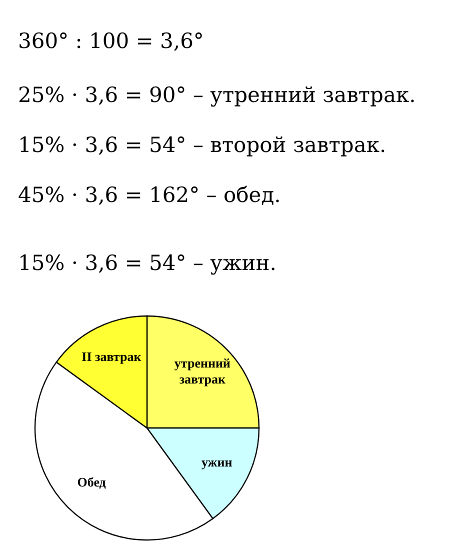 This screenshot has width=467, height=557. I want to click on text: 25% · 3,6 = 90° – утренний завтрак., so click(217, 95).